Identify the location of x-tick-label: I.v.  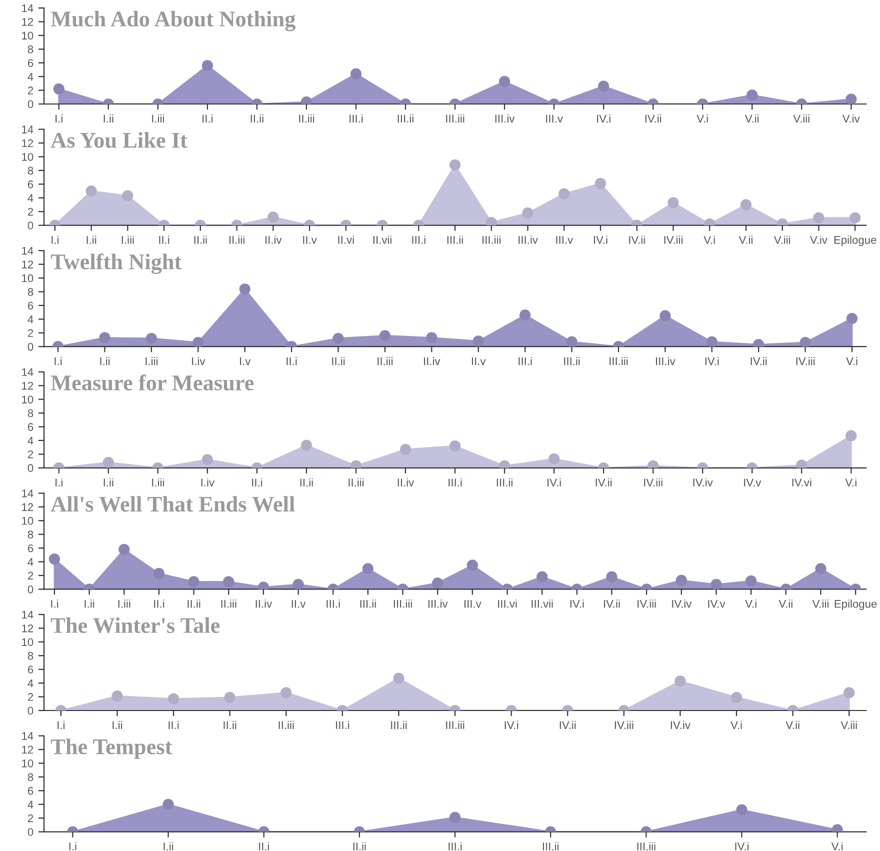
(245, 361).